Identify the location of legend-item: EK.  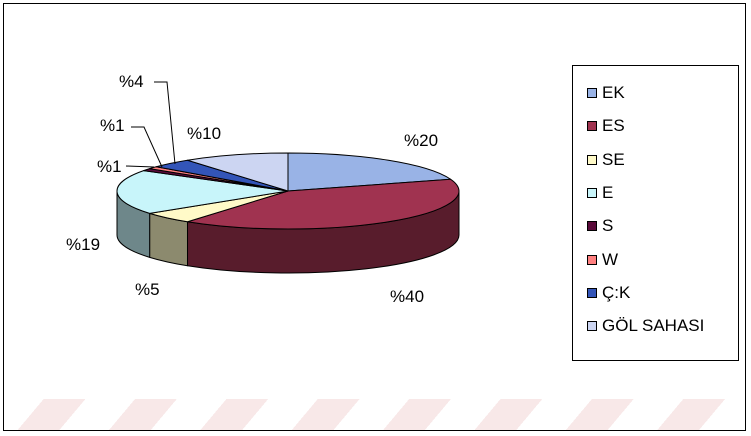
(606, 93).